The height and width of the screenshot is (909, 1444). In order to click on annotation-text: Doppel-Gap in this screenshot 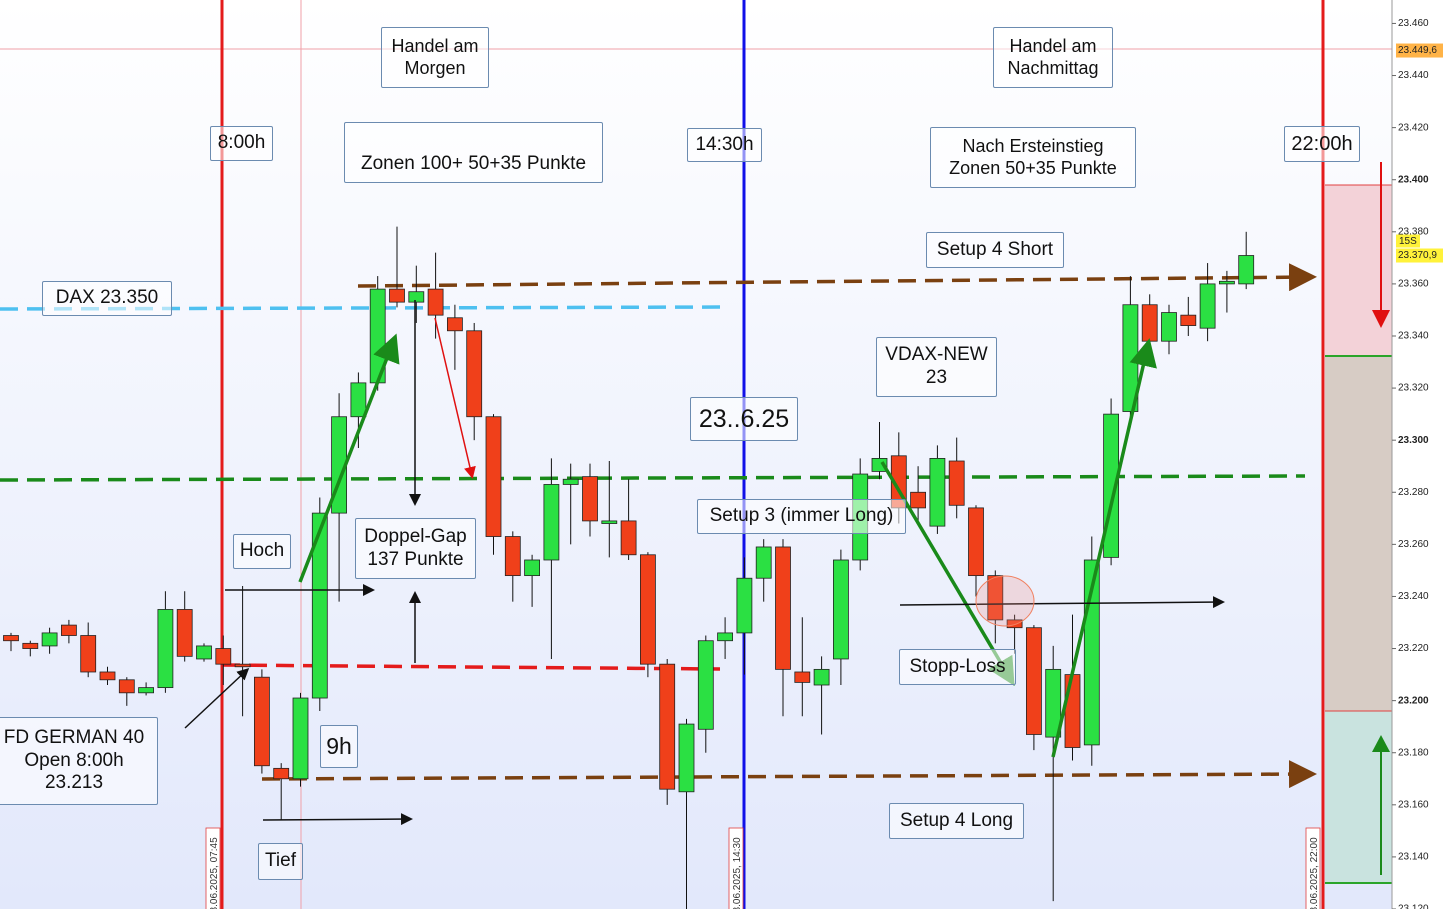, I will do `click(415, 536)`.